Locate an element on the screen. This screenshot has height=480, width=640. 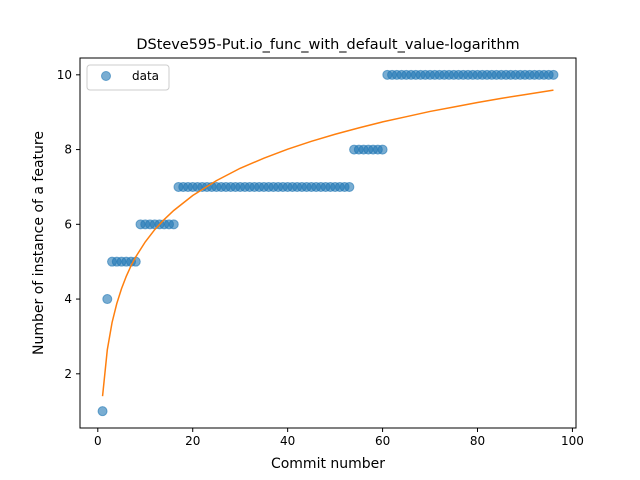
x-tick-label: 40 is located at coordinates (287, 441).